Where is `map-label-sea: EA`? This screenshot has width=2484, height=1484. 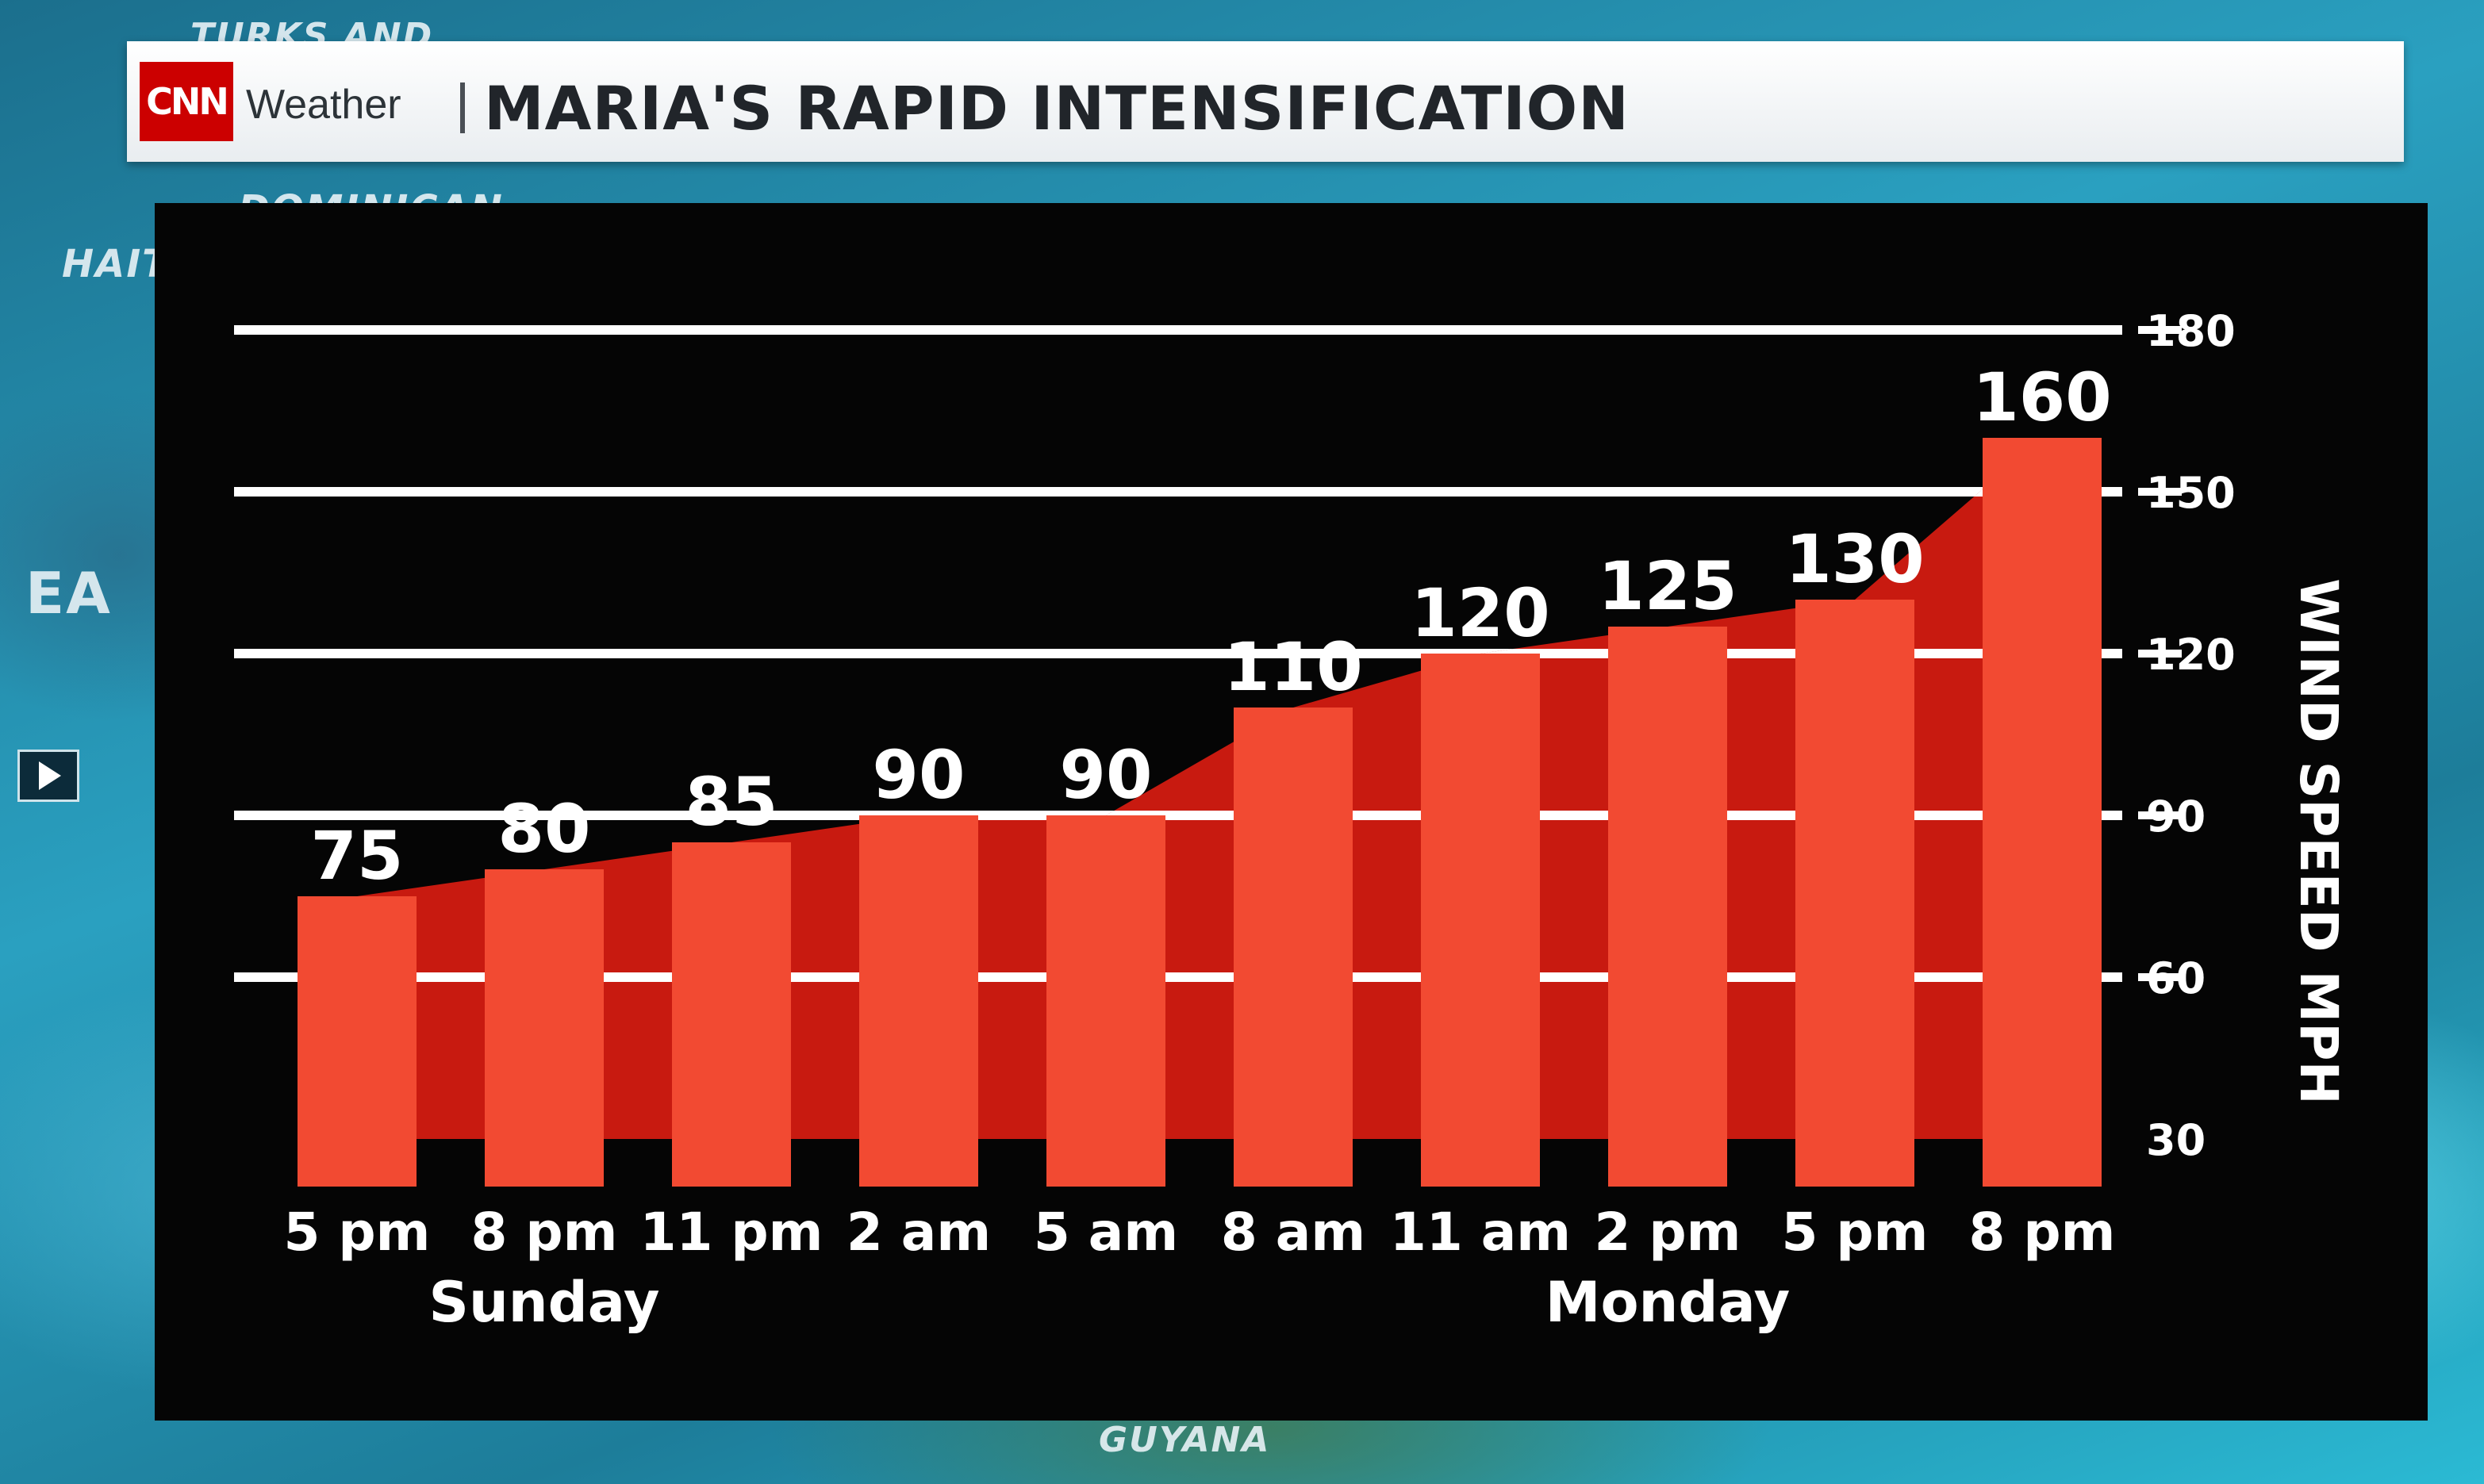
map-label-sea: EA is located at coordinates (68, 593).